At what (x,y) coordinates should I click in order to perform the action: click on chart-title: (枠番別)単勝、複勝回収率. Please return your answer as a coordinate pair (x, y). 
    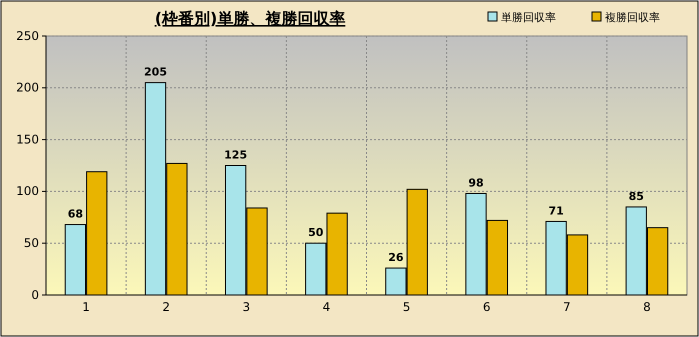
    Looking at the image, I should click on (250, 18).